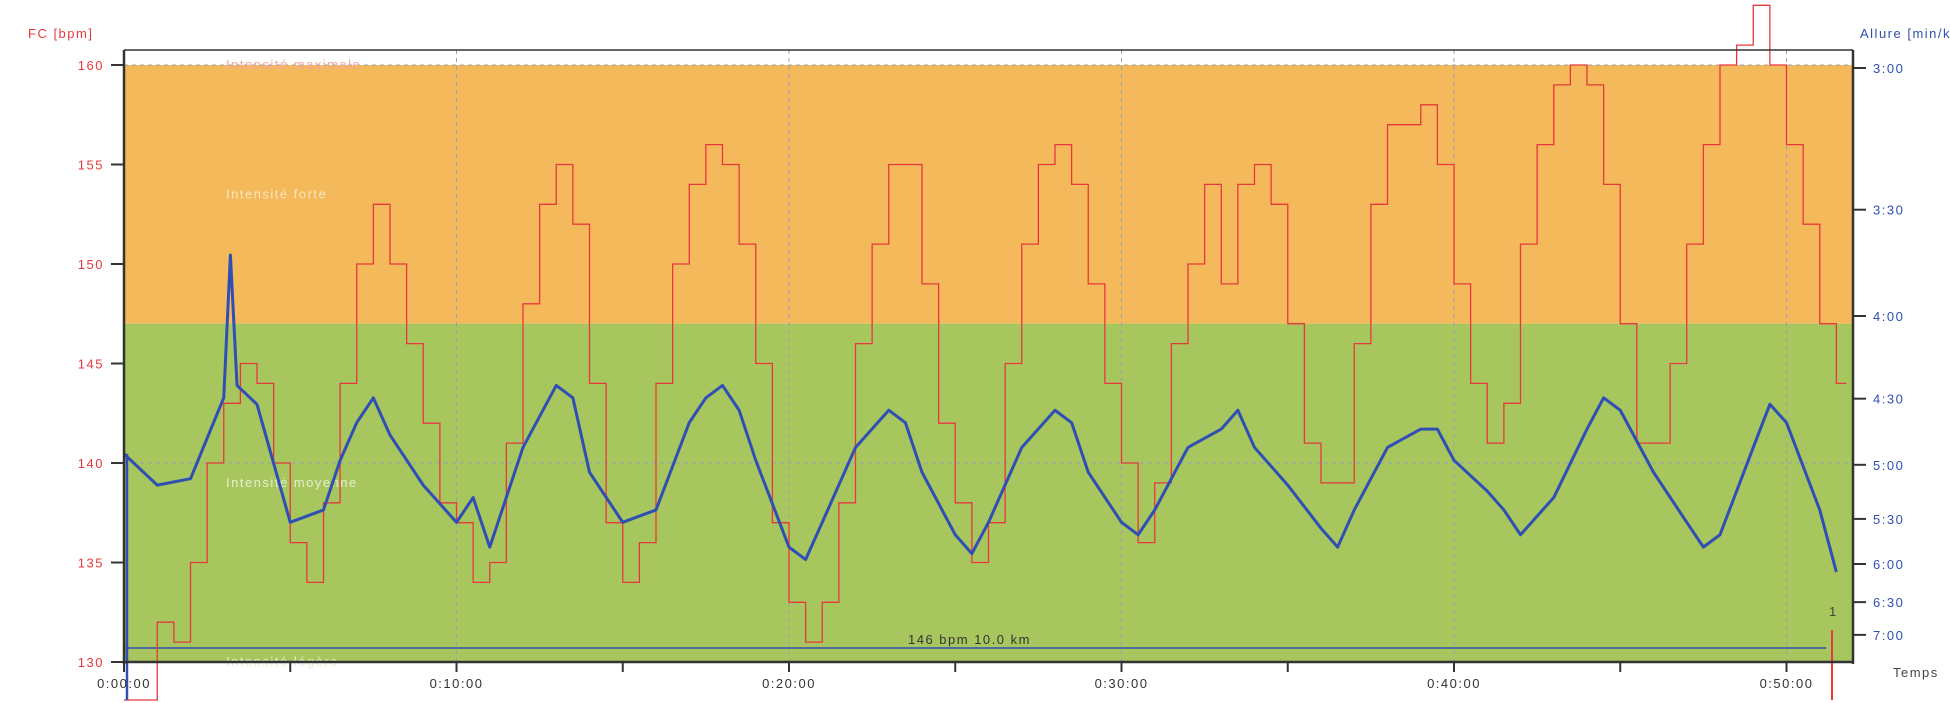  What do you see at coordinates (1888, 602) in the screenshot?
I see `right-tick-label: 6:30` at bounding box center [1888, 602].